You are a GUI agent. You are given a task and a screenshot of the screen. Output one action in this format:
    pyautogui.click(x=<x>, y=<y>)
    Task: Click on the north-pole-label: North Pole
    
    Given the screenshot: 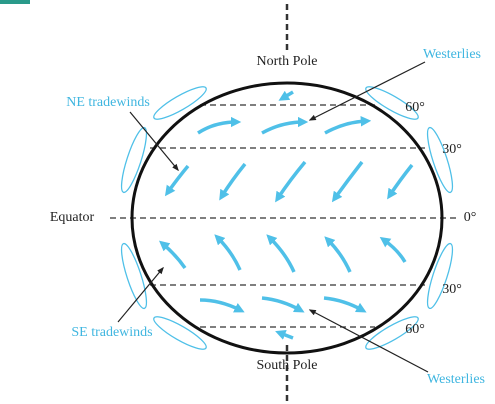 What is the action you would take?
    pyautogui.click(x=286, y=61)
    